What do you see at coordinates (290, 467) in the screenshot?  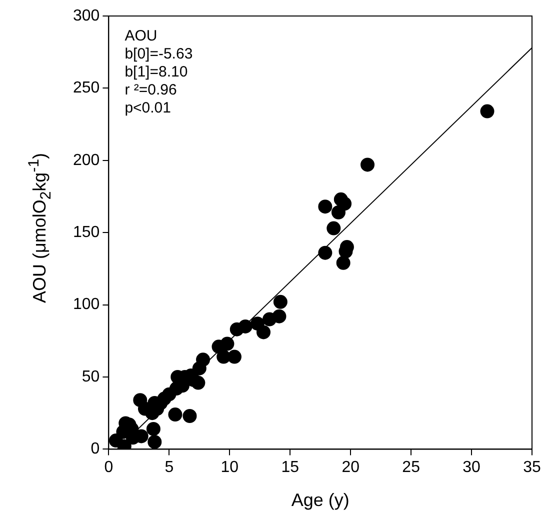 I see `x-tick-label: 15` at bounding box center [290, 467].